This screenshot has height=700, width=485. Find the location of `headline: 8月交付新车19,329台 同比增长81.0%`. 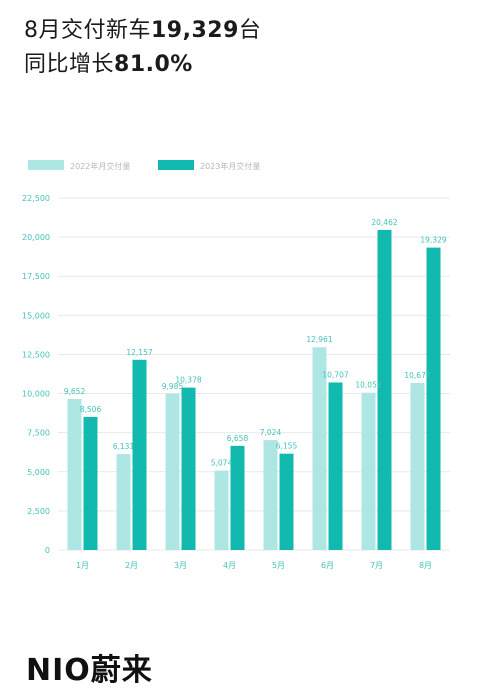

headline: 8月交付新车19,329台 同比增长81.0% is located at coordinates (142, 48).